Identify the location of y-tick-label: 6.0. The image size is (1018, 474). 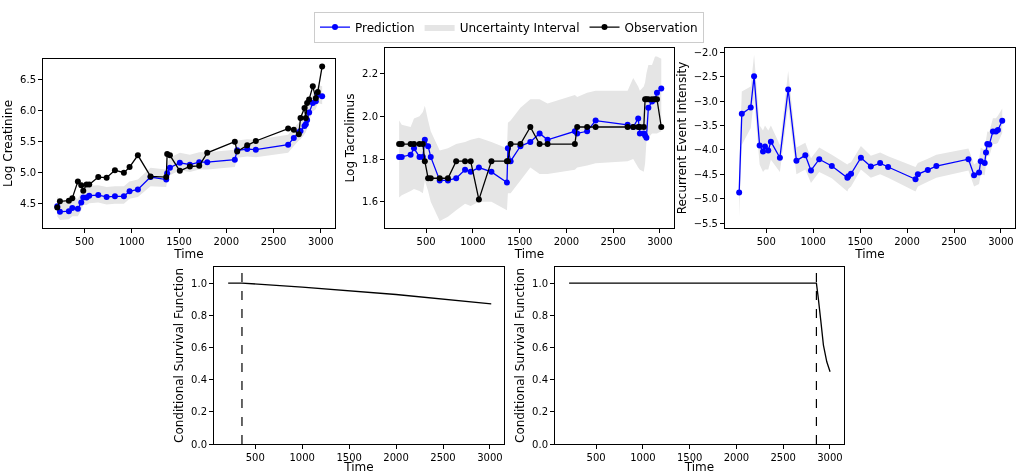
(28, 111).